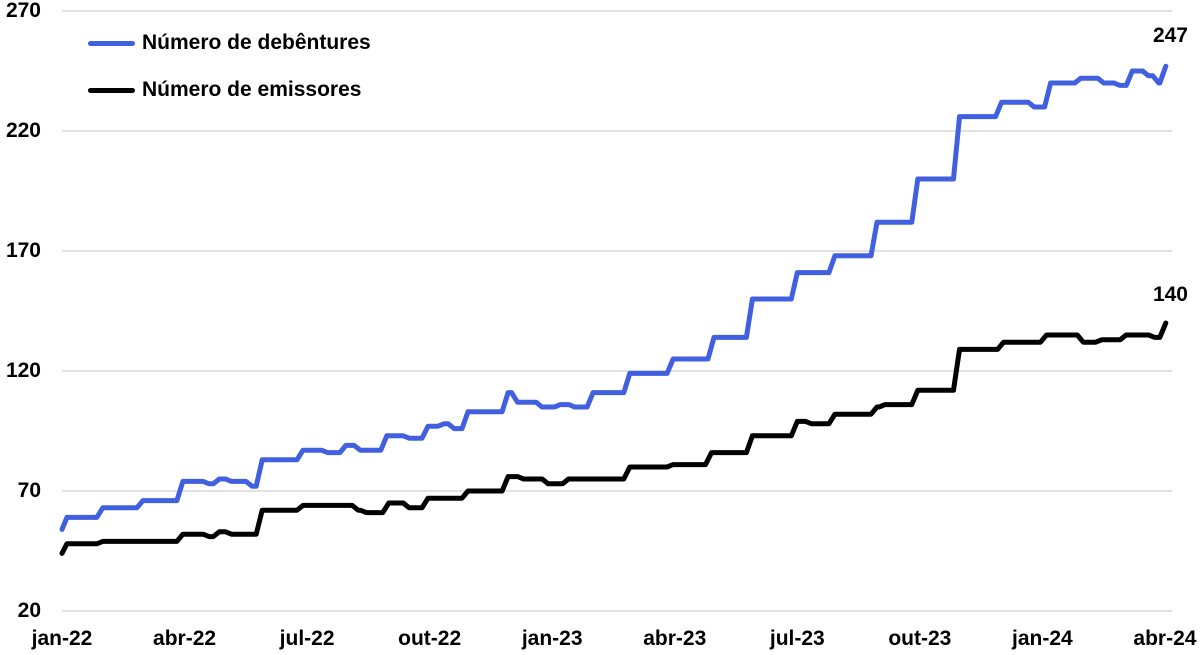 This screenshot has width=1200, height=655. I want to click on legend-item-debentures: Número de debêntures, so click(229, 43).